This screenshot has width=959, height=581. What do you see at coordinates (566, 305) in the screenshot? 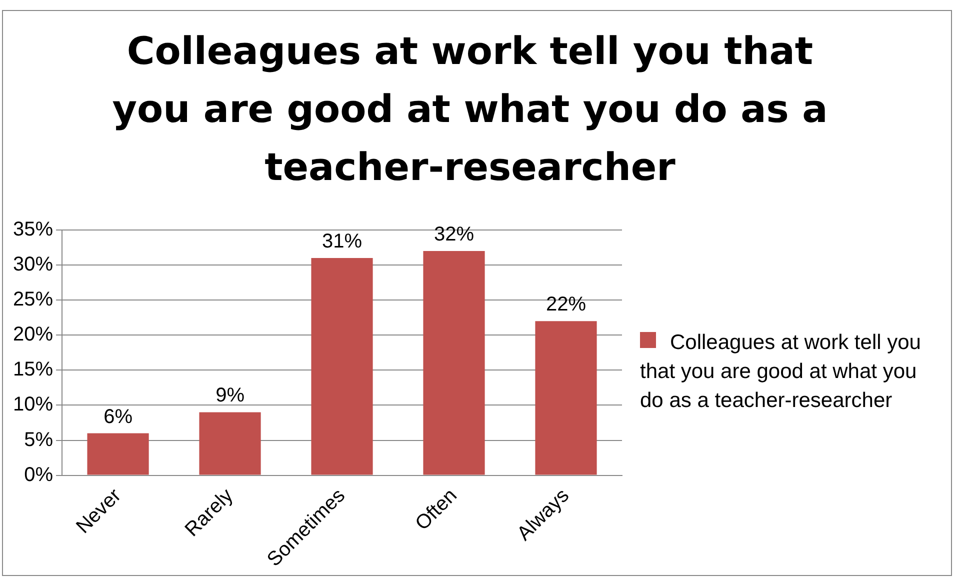
I see `data-label: 22%` at bounding box center [566, 305].